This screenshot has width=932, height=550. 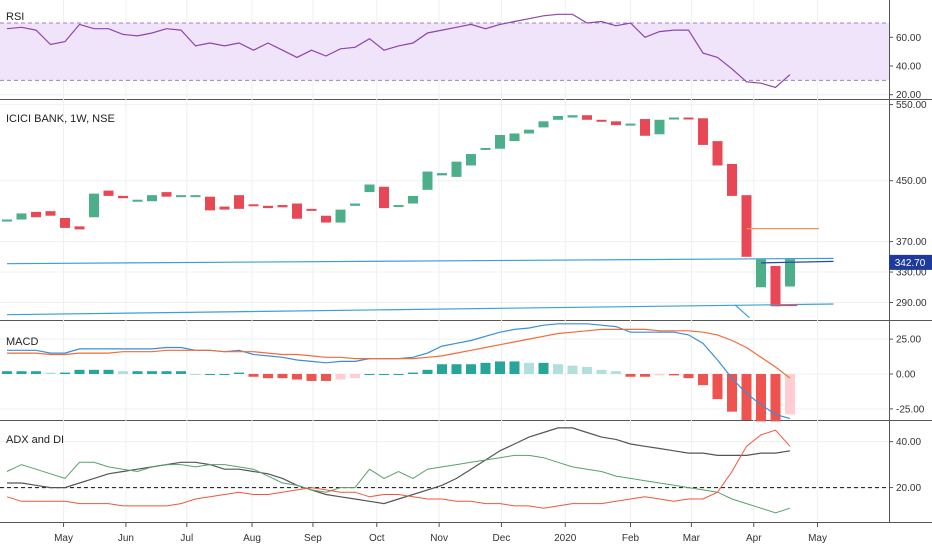 What do you see at coordinates (399, 353) in the screenshot?
I see `signal-line` at bounding box center [399, 353].